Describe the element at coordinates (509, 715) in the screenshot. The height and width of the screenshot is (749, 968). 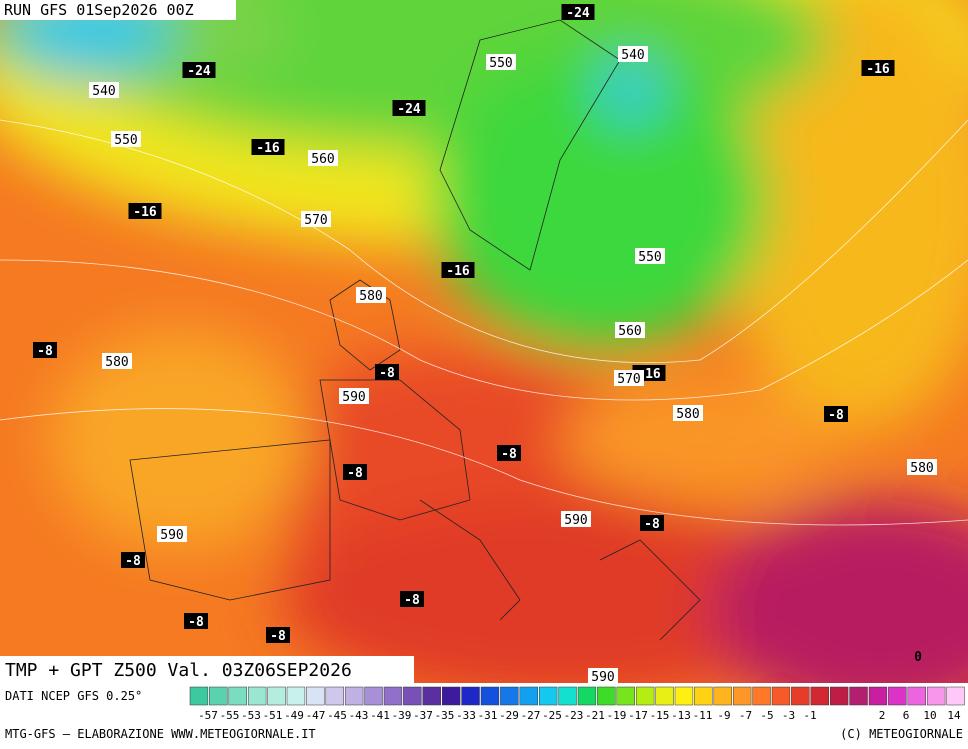
I see `legend-tick: -29` at that location.